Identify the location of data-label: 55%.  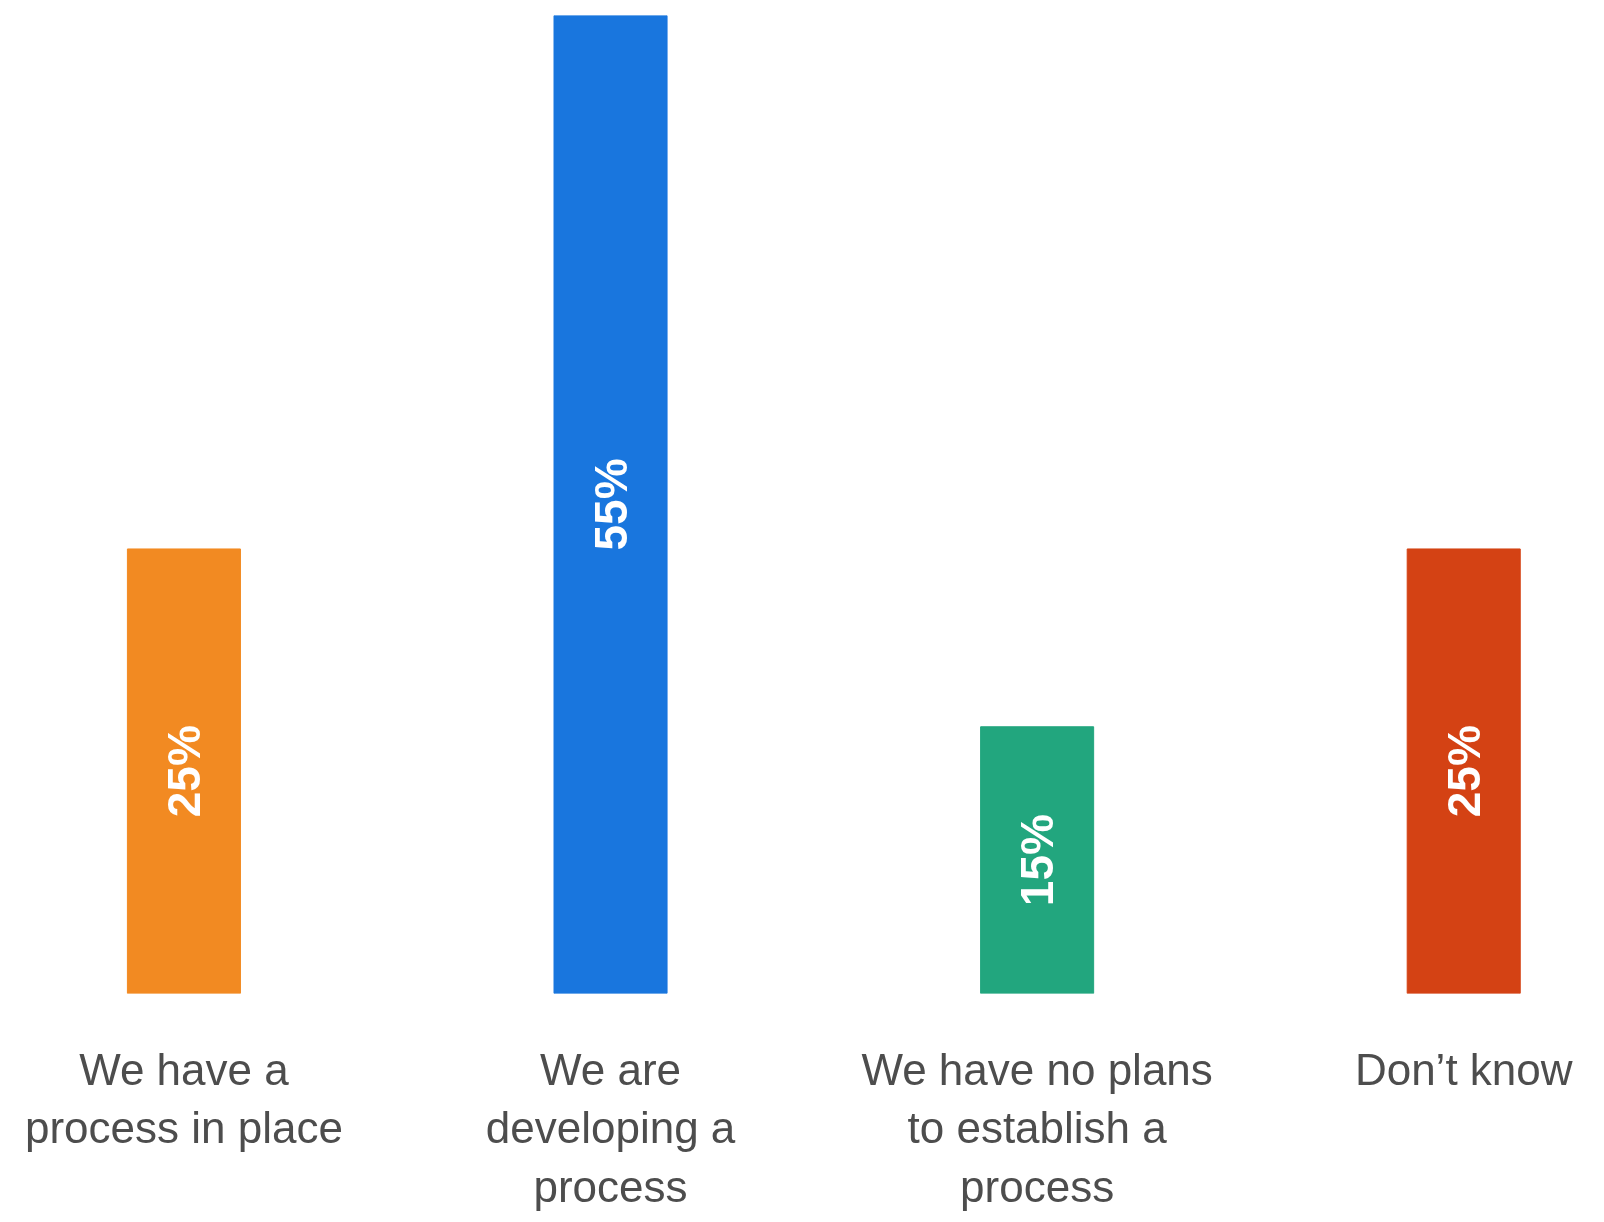
(610, 504).